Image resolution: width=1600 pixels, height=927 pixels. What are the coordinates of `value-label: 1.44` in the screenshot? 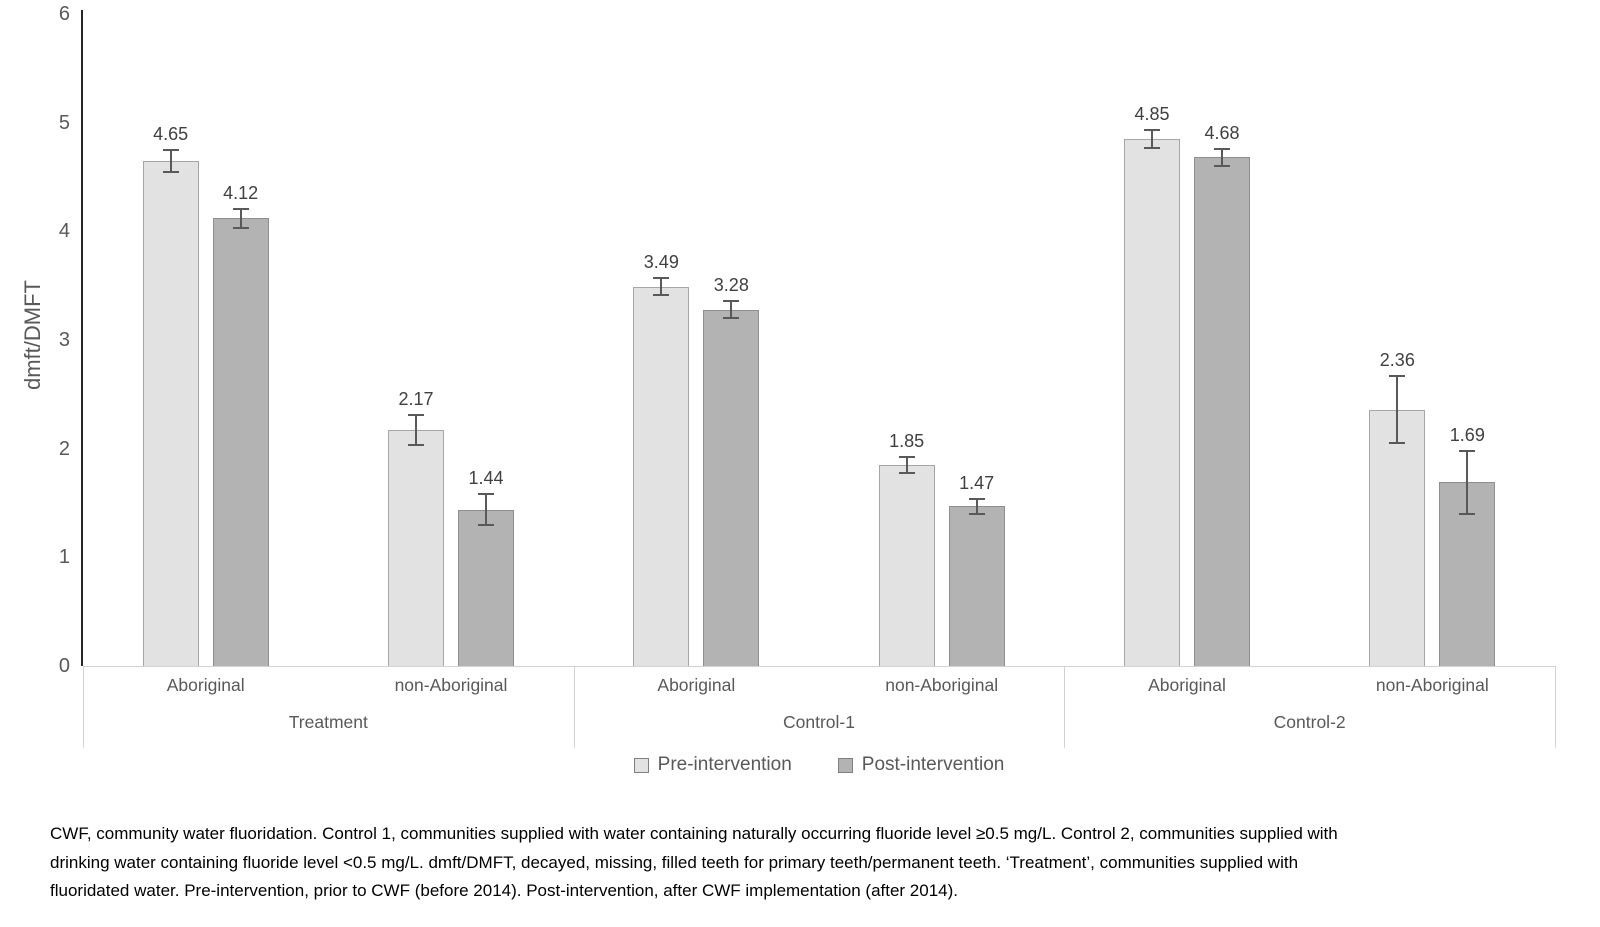 It's located at (486, 478).